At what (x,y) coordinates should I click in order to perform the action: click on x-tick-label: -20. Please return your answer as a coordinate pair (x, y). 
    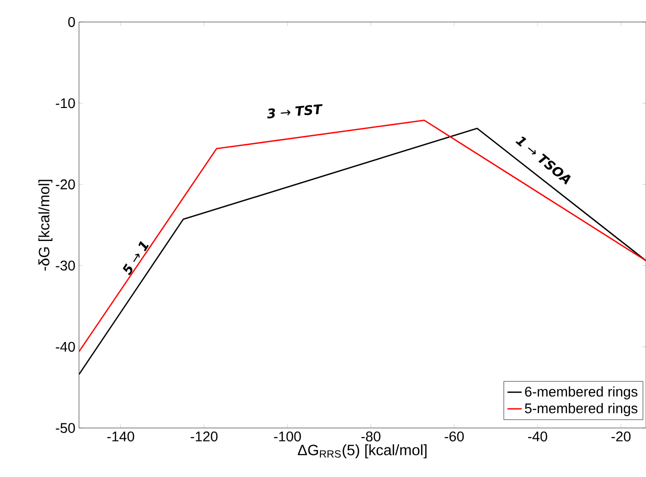
    Looking at the image, I should click on (621, 437).